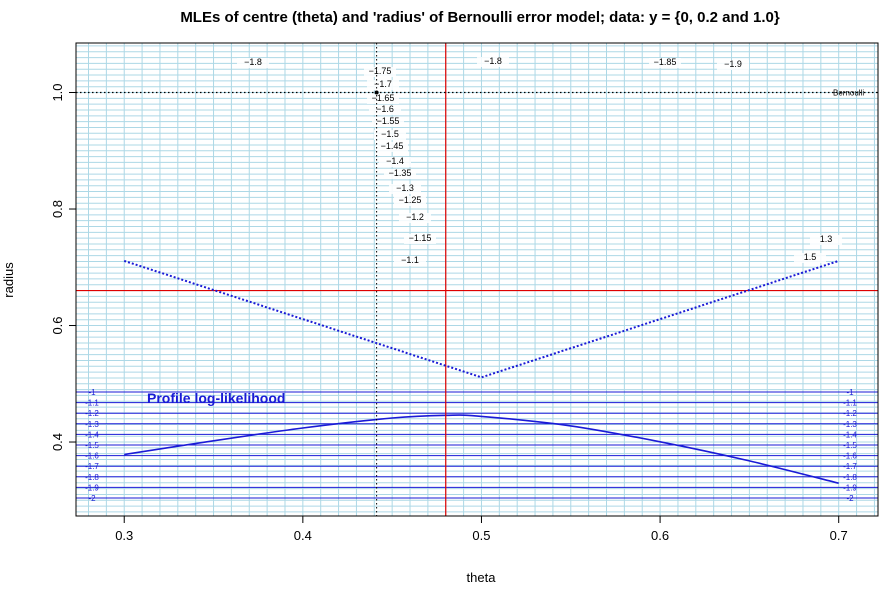 The width and height of the screenshot is (879, 589). I want to click on profile-level-label-left: -1.6, so click(92, 456).